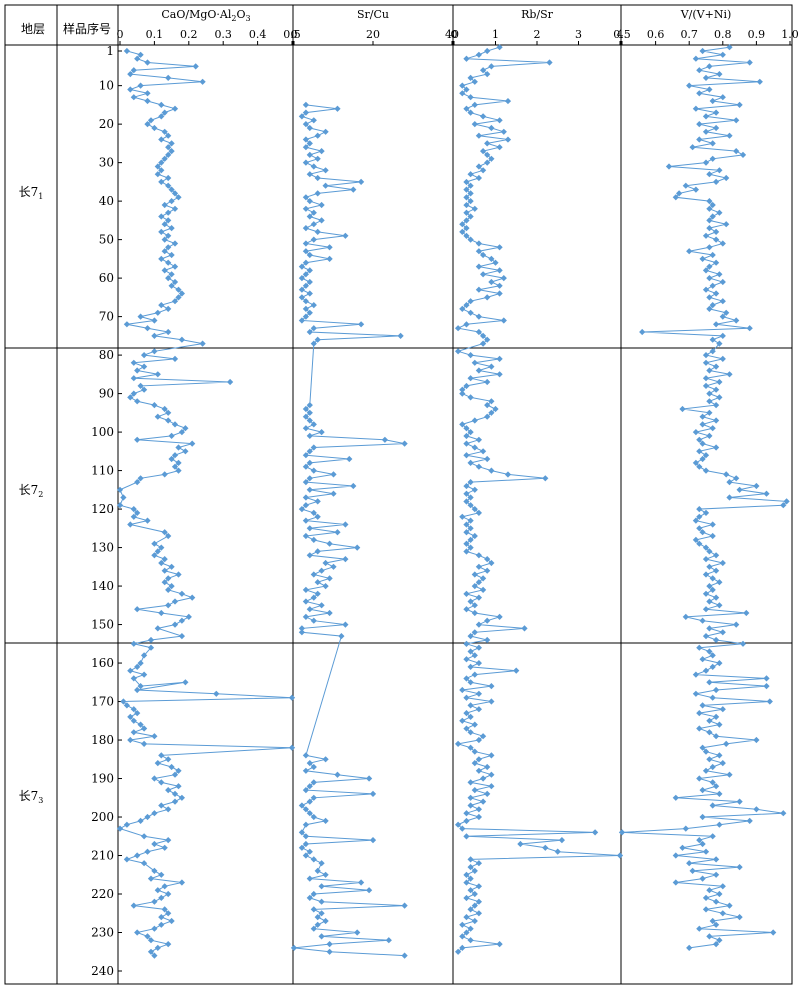  I want to click on y-tick-label: 30, so click(106, 163).